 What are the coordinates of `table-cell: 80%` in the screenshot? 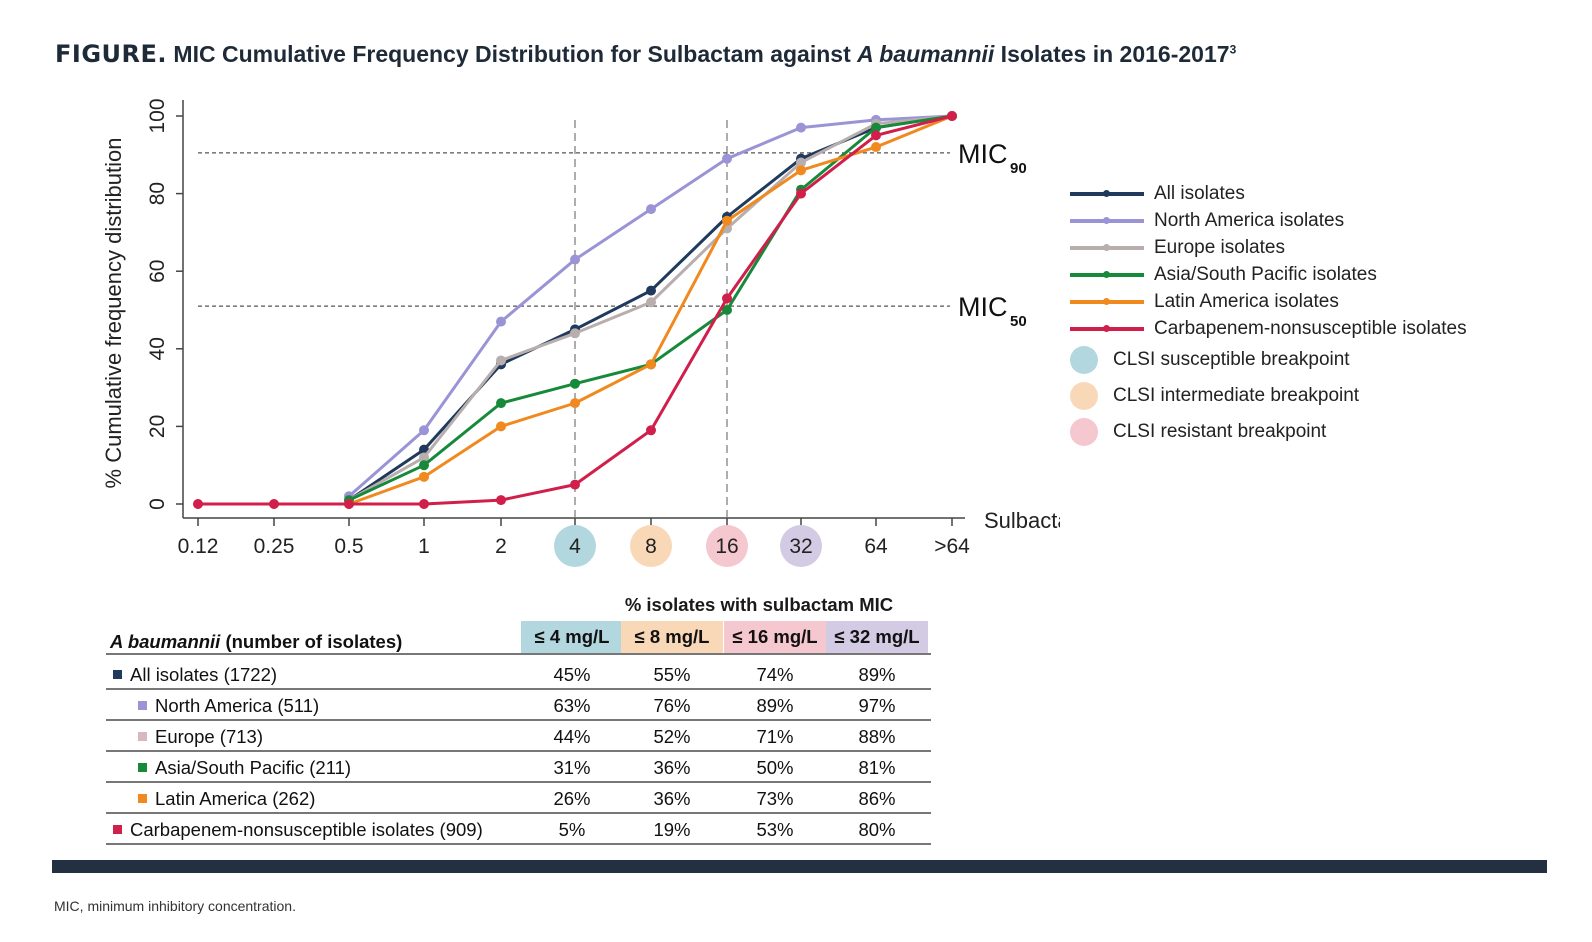 It's located at (877, 829).